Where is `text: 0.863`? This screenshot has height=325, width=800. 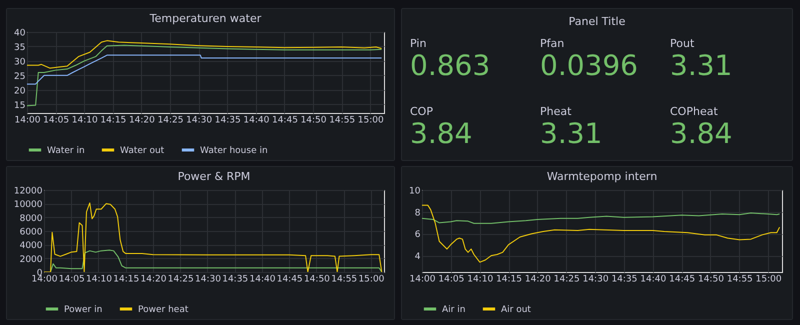
text: 0.863 is located at coordinates (451, 65).